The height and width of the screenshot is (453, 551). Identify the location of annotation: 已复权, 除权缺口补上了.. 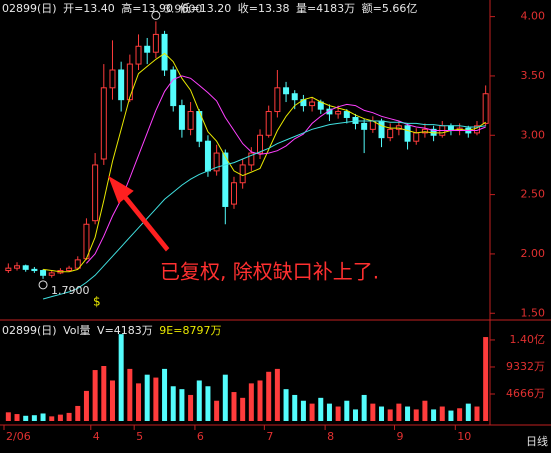
(269, 272).